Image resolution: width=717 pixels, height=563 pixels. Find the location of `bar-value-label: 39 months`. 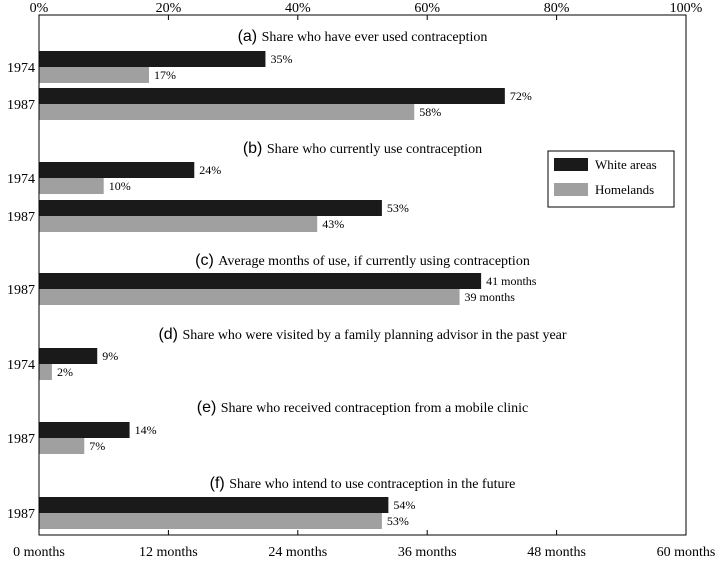

bar-value-label: 39 months is located at coordinates (490, 297).